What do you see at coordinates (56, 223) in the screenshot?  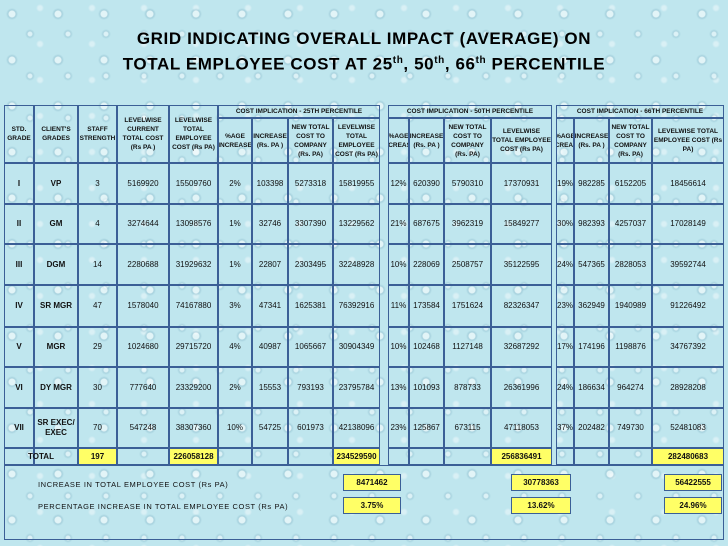 I see `cell-r2-c2: GM` at bounding box center [56, 223].